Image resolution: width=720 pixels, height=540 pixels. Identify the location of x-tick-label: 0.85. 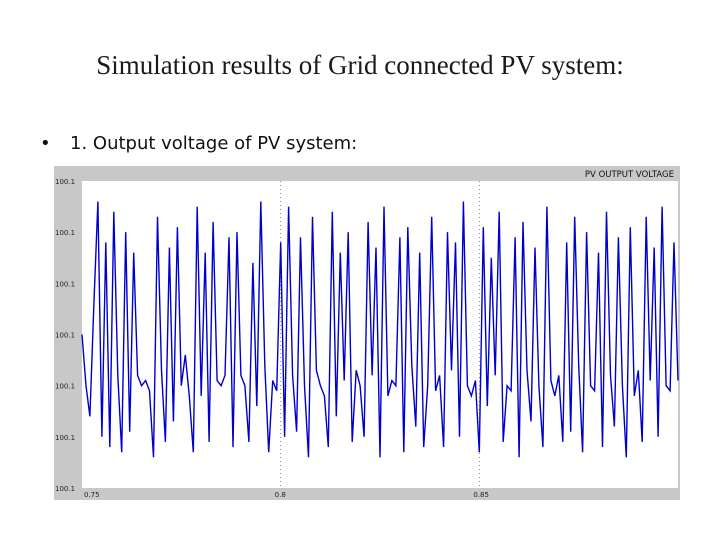
(481, 495).